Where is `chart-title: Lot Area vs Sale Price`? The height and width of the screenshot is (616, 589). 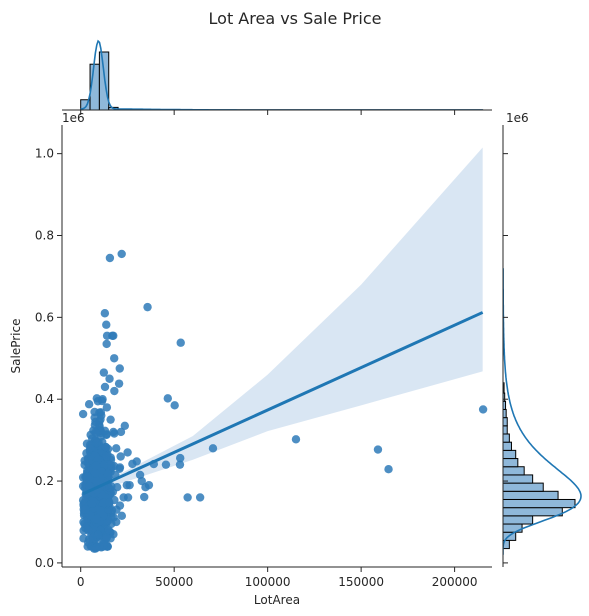
chart-title: Lot Area vs Sale Price is located at coordinates (295, 18).